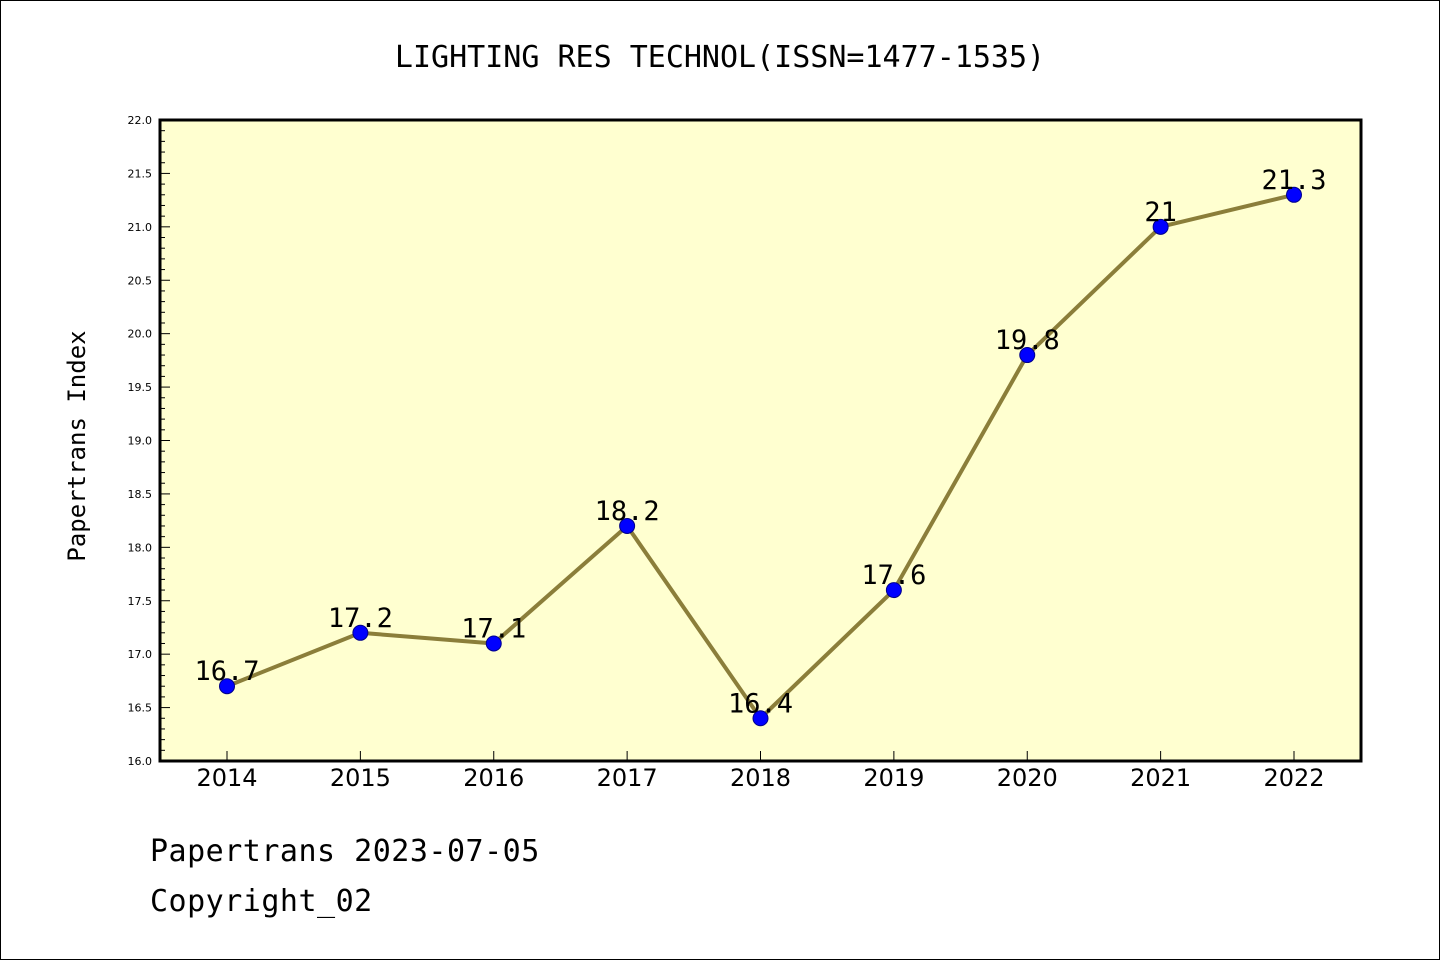 This screenshot has width=1440, height=960. Describe the element at coordinates (140, 708) in the screenshot. I see `y-tick-label: 16.5` at that location.